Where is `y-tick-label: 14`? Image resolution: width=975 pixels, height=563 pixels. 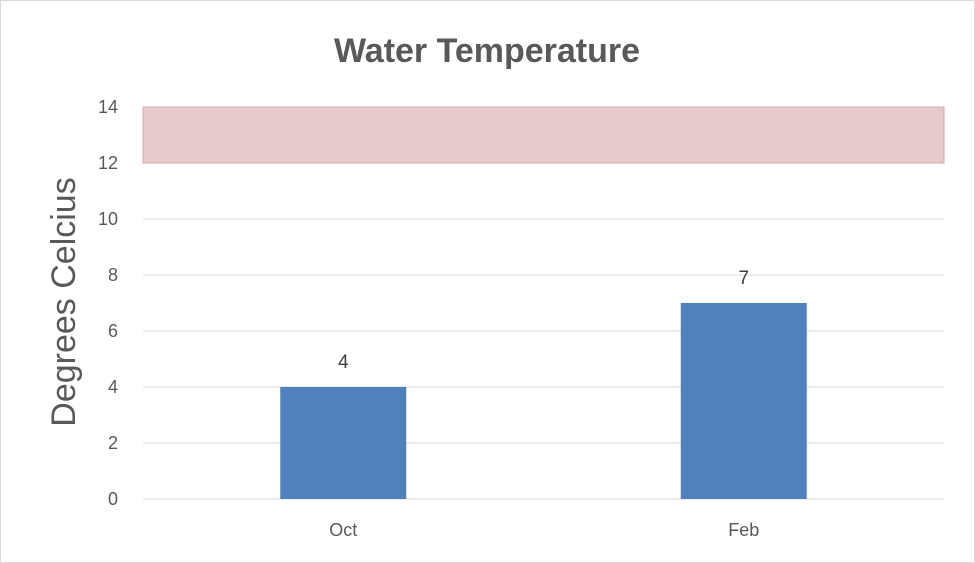
y-tick-label: 14 is located at coordinates (108, 107).